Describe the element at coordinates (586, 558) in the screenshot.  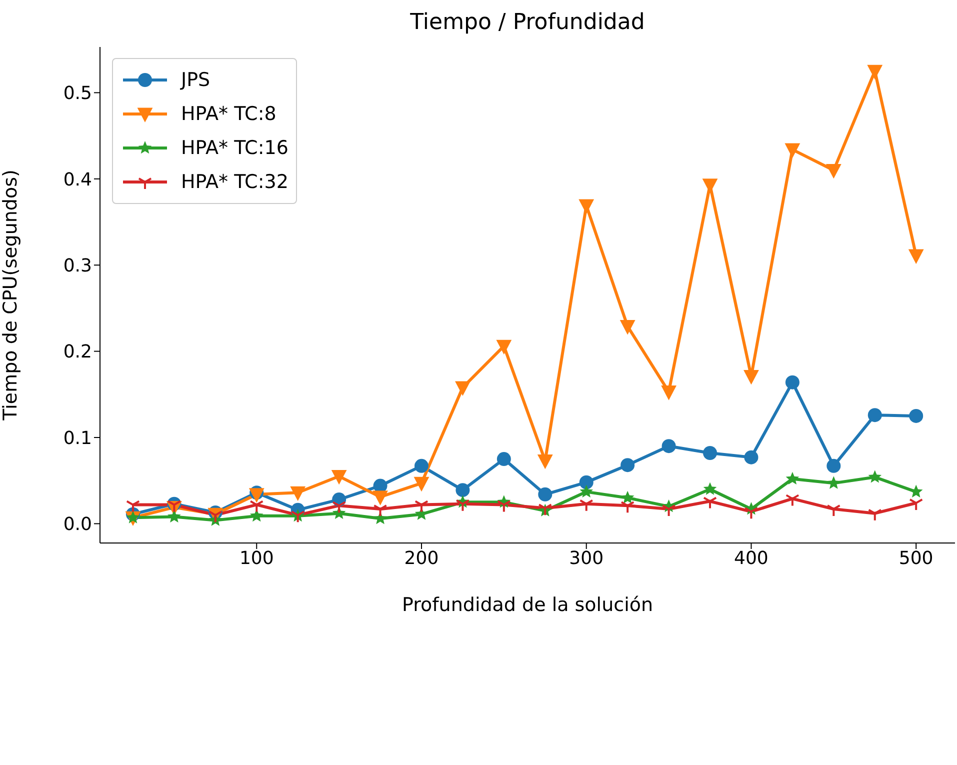
I see `x-tick-label: 300` at that location.